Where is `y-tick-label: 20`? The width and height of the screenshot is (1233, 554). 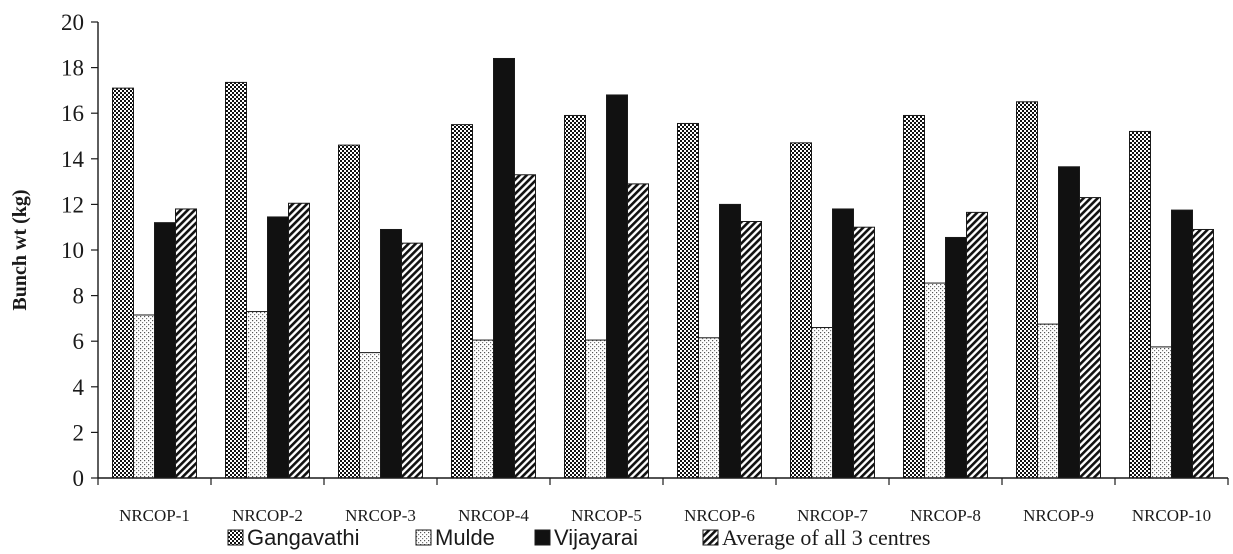
y-tick-label: 20 is located at coordinates (72, 22).